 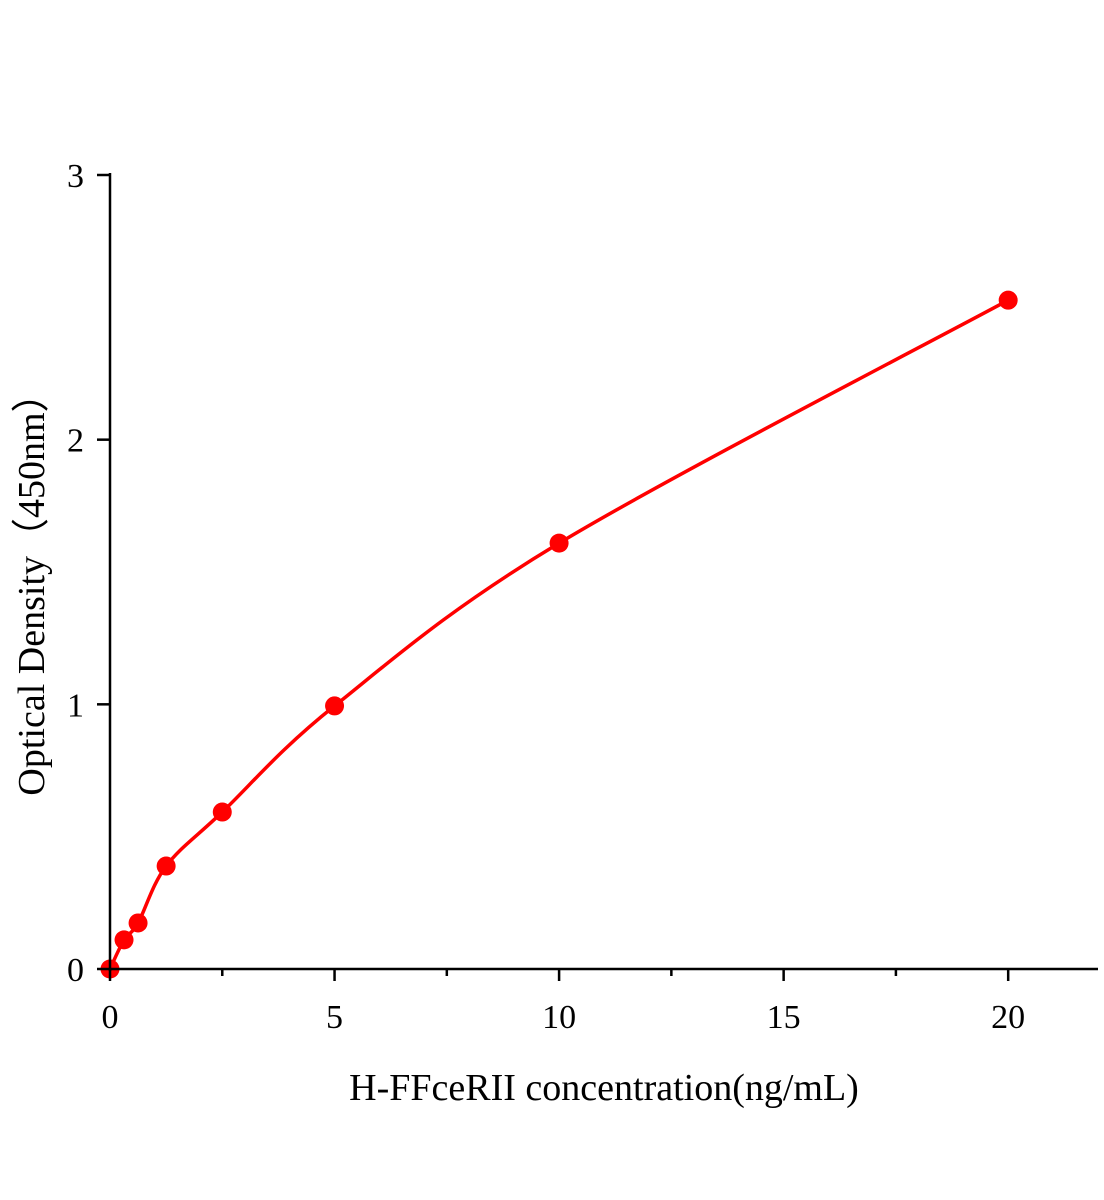 I want to click on x-tick-label: 5, so click(x=334, y=1017).